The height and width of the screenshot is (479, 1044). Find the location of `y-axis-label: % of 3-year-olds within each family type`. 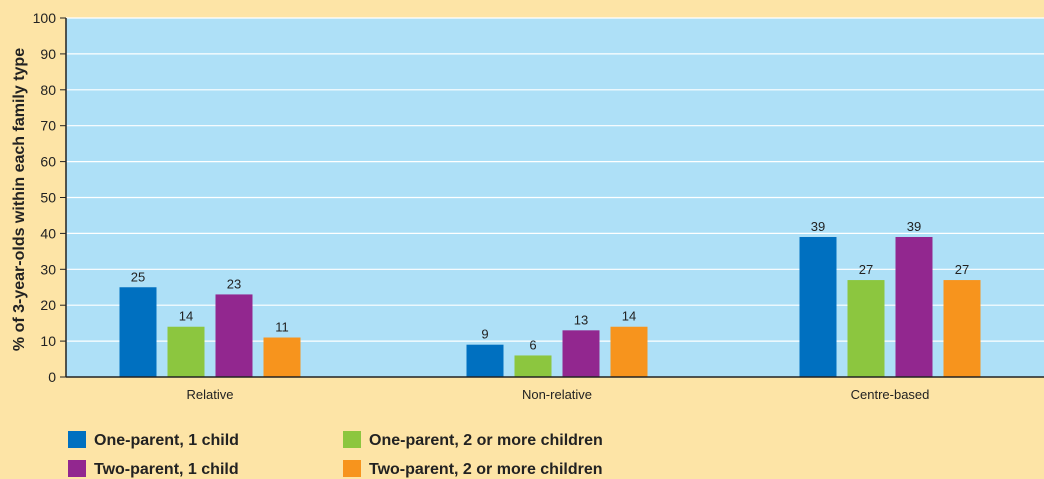

y-axis-label: % of 3-year-olds within each family type is located at coordinates (19, 199).